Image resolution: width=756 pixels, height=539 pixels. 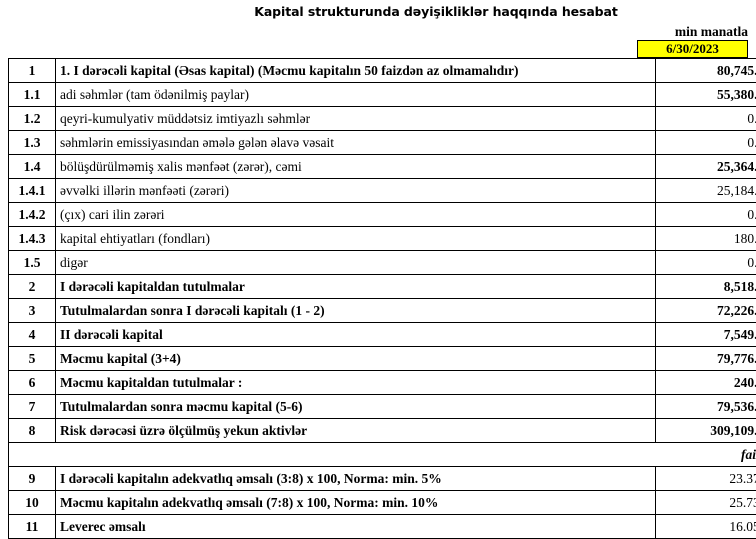 I want to click on row-label-cell: I dərəcəli kapitaldan tutulmalar, so click(x=356, y=287).